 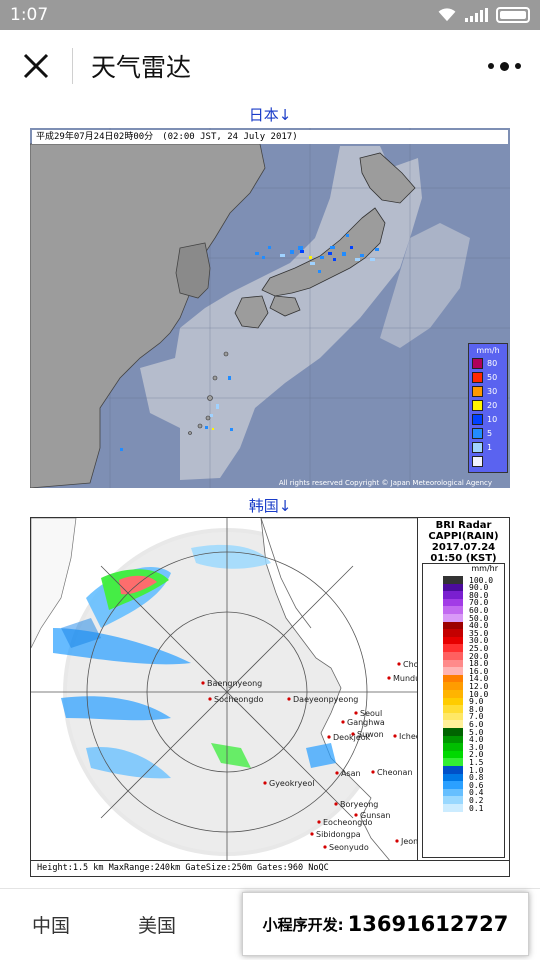 I want to click on japan-legend: mm/h 80 50 30 20 10 5 1, so click(x=488, y=408).